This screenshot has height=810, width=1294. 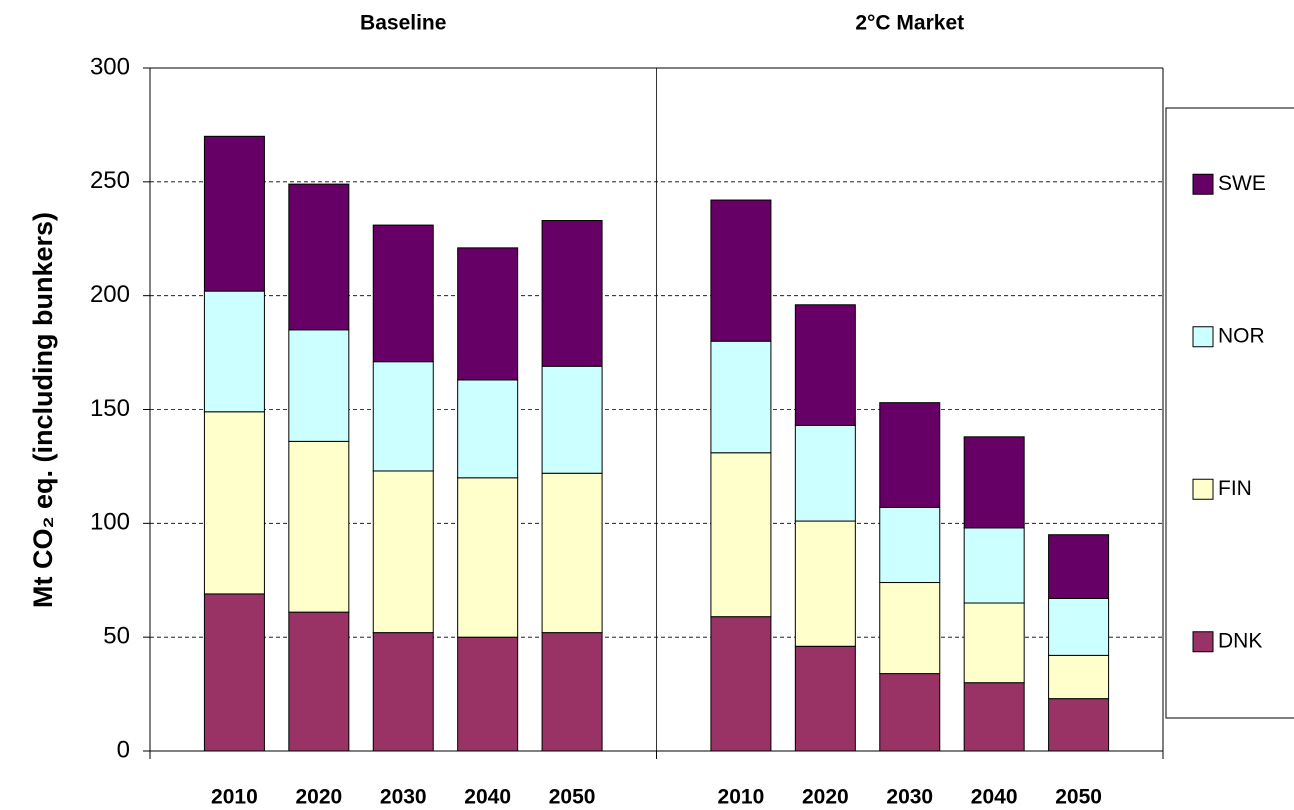 I want to click on y-tick-label: 0, so click(x=123, y=749).